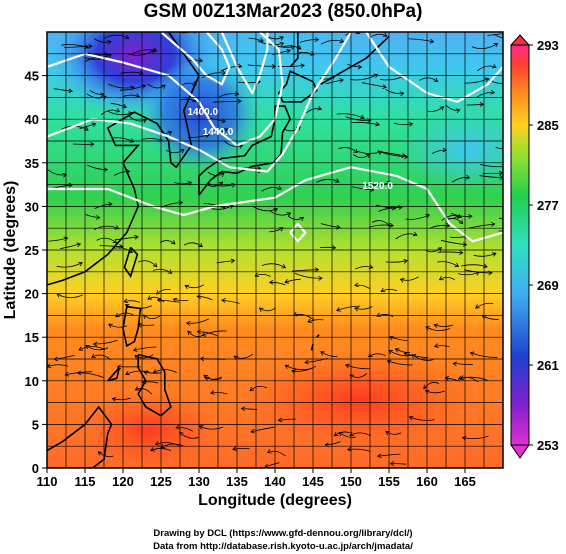  Describe the element at coordinates (360, 400) in the screenshot. I see `warm-area-south` at that location.